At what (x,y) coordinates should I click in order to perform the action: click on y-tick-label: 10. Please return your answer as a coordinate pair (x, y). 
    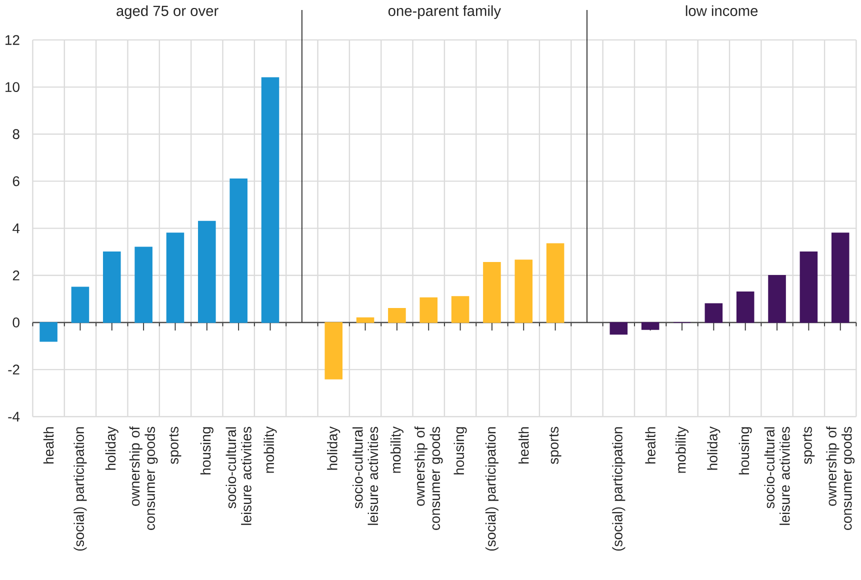
    Looking at the image, I should click on (13, 87).